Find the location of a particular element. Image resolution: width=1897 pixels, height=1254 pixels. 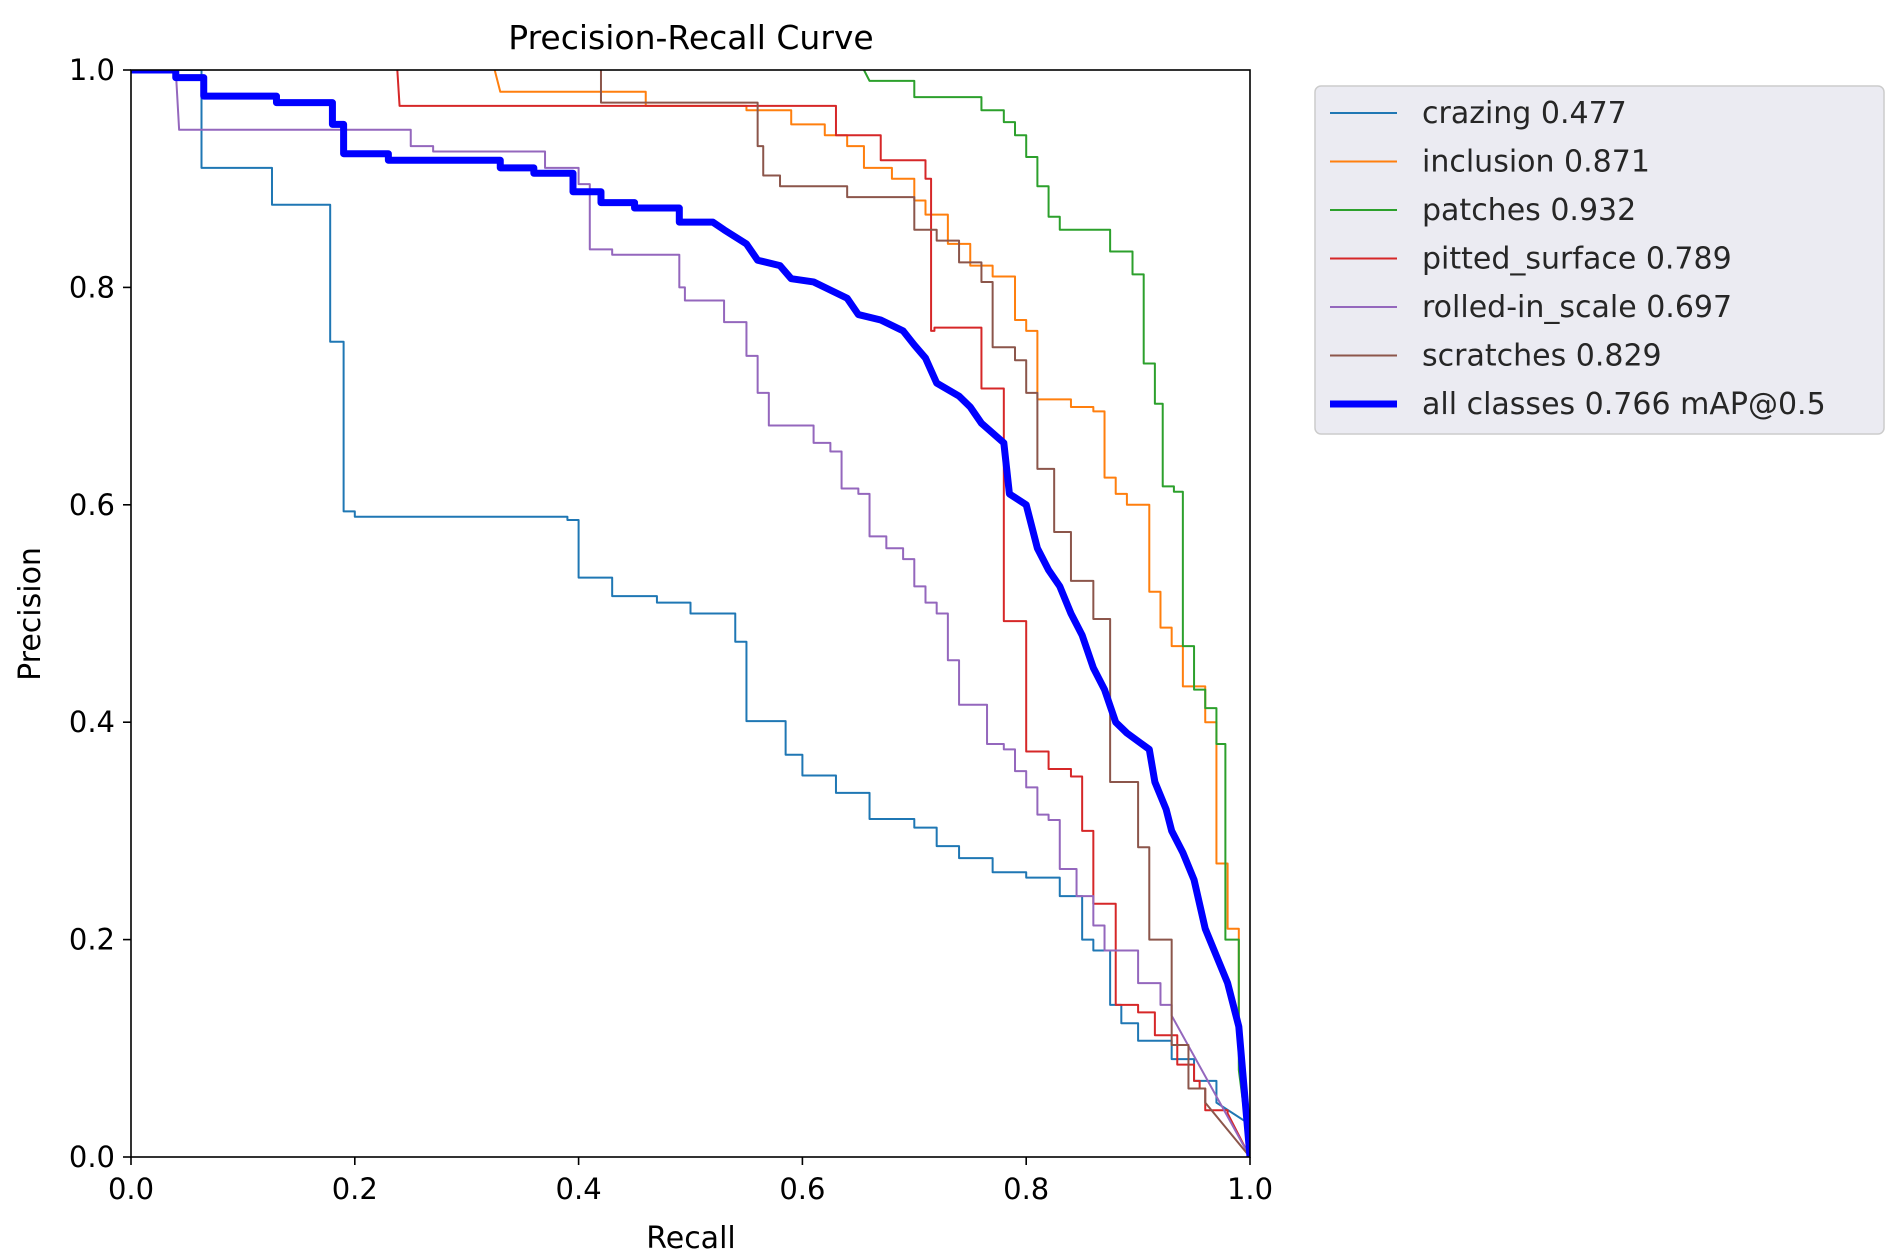

y-tick-label: 0.0 is located at coordinates (92, 1157).